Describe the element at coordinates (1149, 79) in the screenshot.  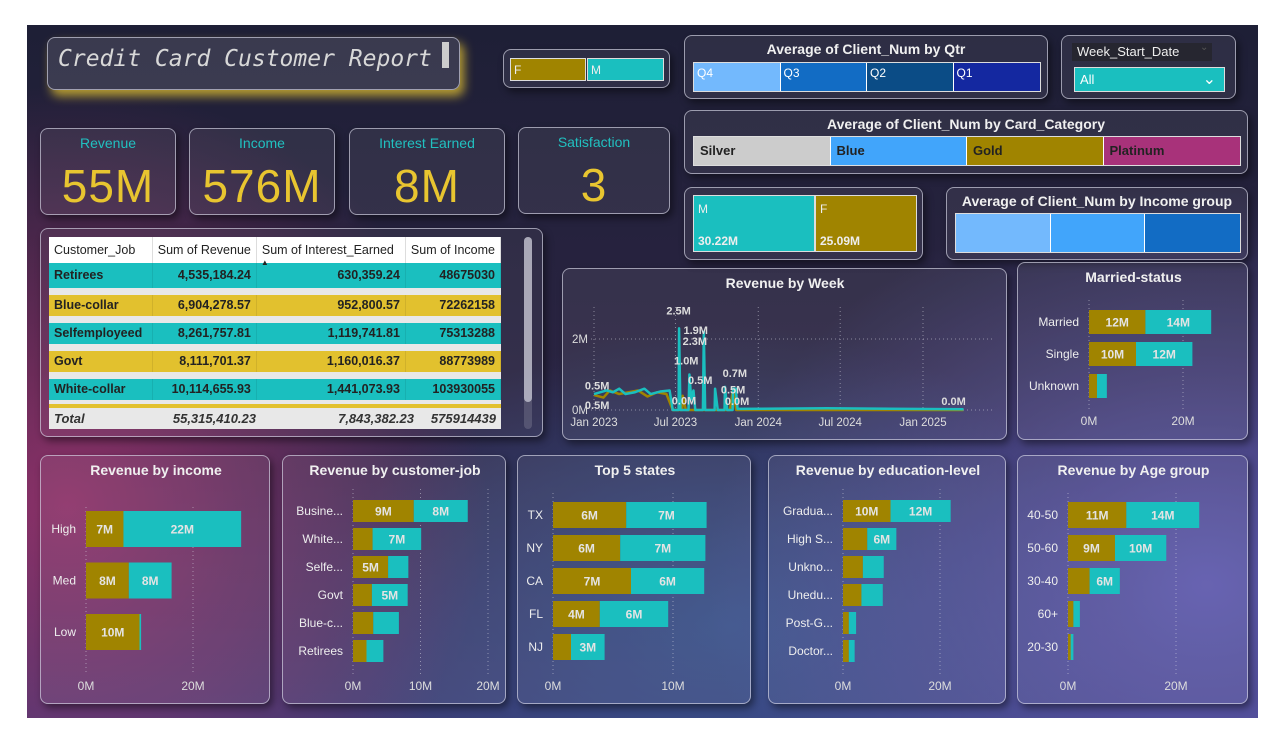
I see `week-start-date-dropdown: All ⌄` at that location.